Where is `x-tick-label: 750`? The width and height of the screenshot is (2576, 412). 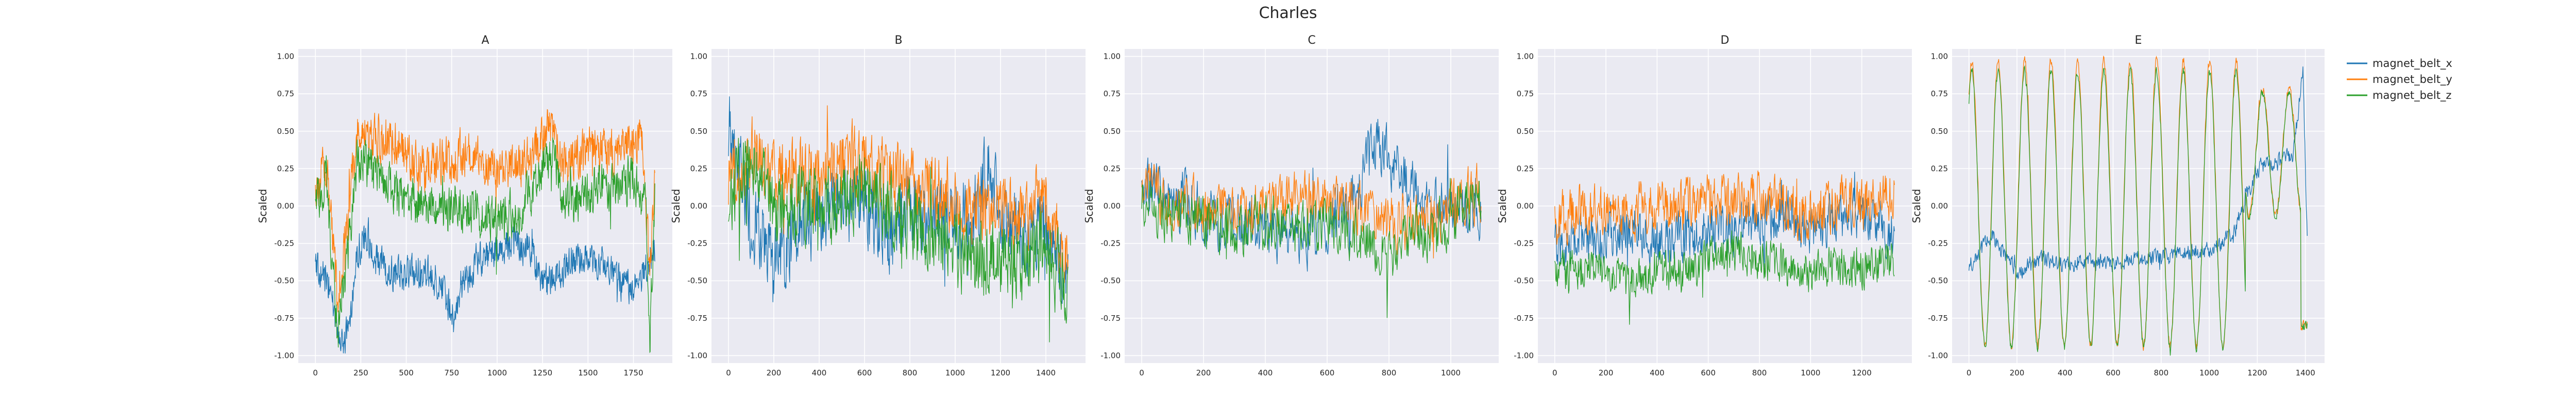
x-tick-label: 750 is located at coordinates (452, 373).